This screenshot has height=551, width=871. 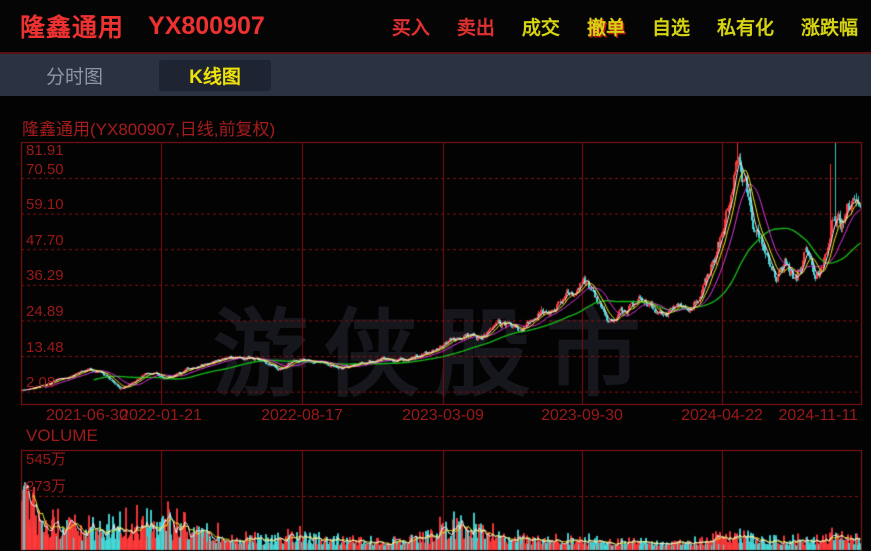 What do you see at coordinates (410, 28) in the screenshot?
I see `menu-item-1: 买入` at bounding box center [410, 28].